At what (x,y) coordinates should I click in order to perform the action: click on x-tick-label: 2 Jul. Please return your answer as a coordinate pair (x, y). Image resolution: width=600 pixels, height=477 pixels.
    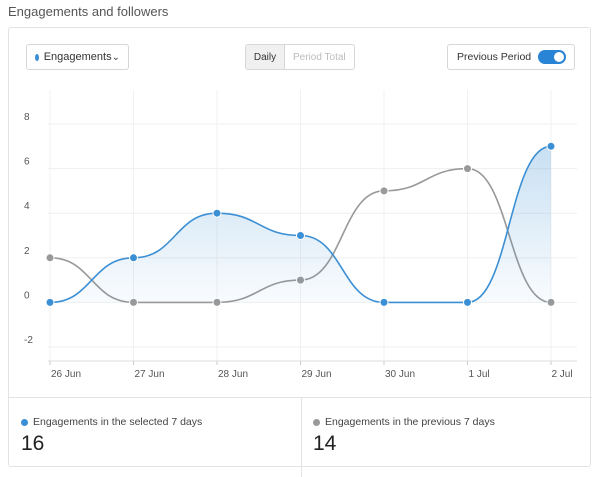
    Looking at the image, I should click on (561, 374).